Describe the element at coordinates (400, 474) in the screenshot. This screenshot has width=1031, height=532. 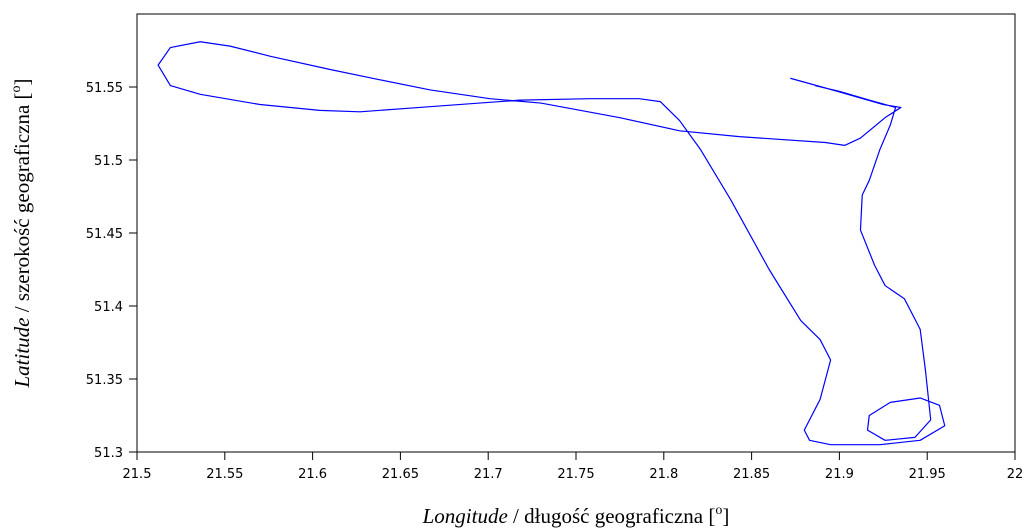
I see `x-tick-label: 21.65` at that location.